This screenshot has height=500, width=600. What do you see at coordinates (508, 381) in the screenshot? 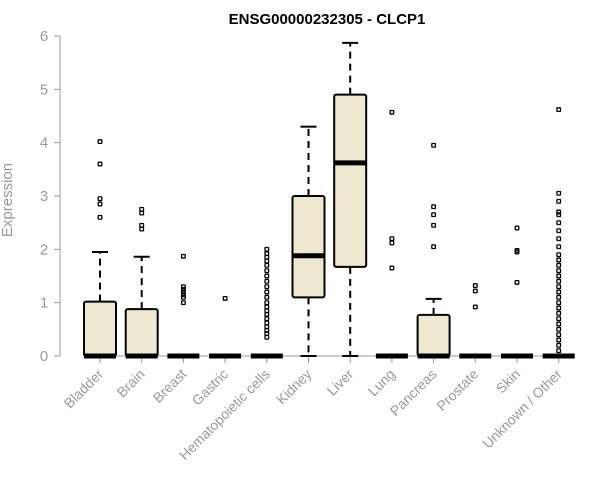
I see `x-tick-label: Skin` at bounding box center [508, 381].